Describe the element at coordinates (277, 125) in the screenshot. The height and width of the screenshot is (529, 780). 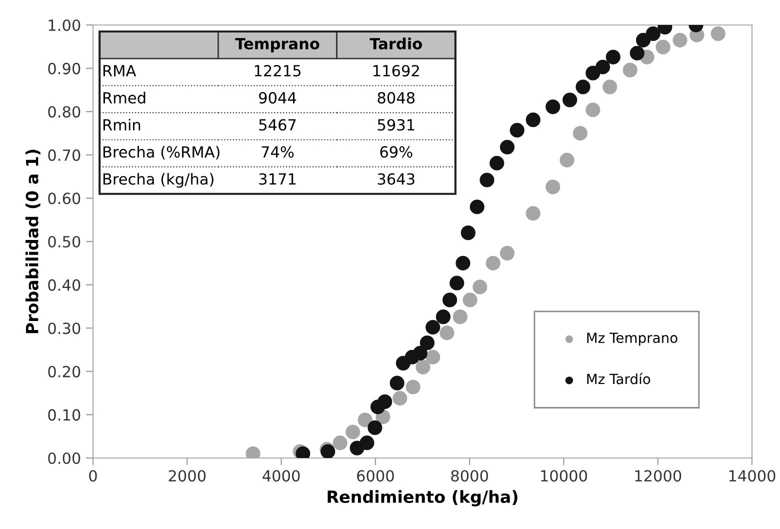
I see `annotation: 5467` at that location.